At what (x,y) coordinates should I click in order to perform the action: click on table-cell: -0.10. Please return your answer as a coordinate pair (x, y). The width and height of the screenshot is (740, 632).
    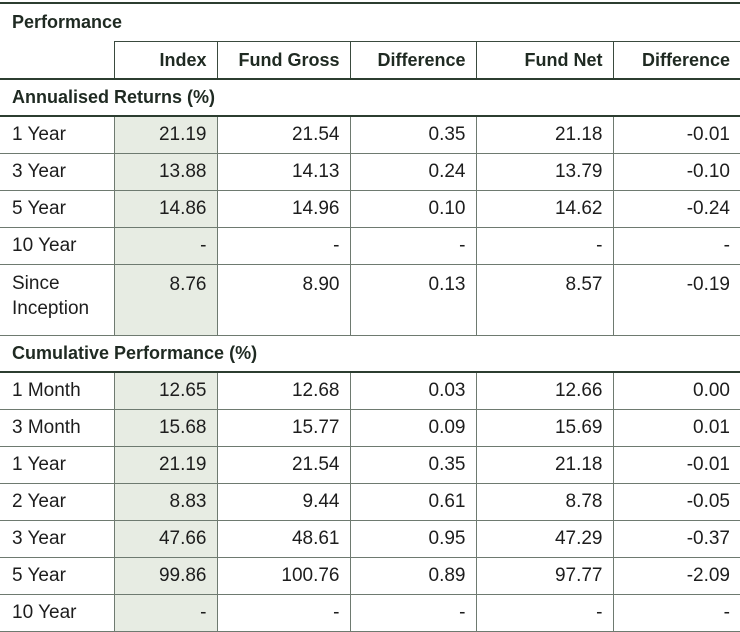
    Looking at the image, I should click on (676, 172).